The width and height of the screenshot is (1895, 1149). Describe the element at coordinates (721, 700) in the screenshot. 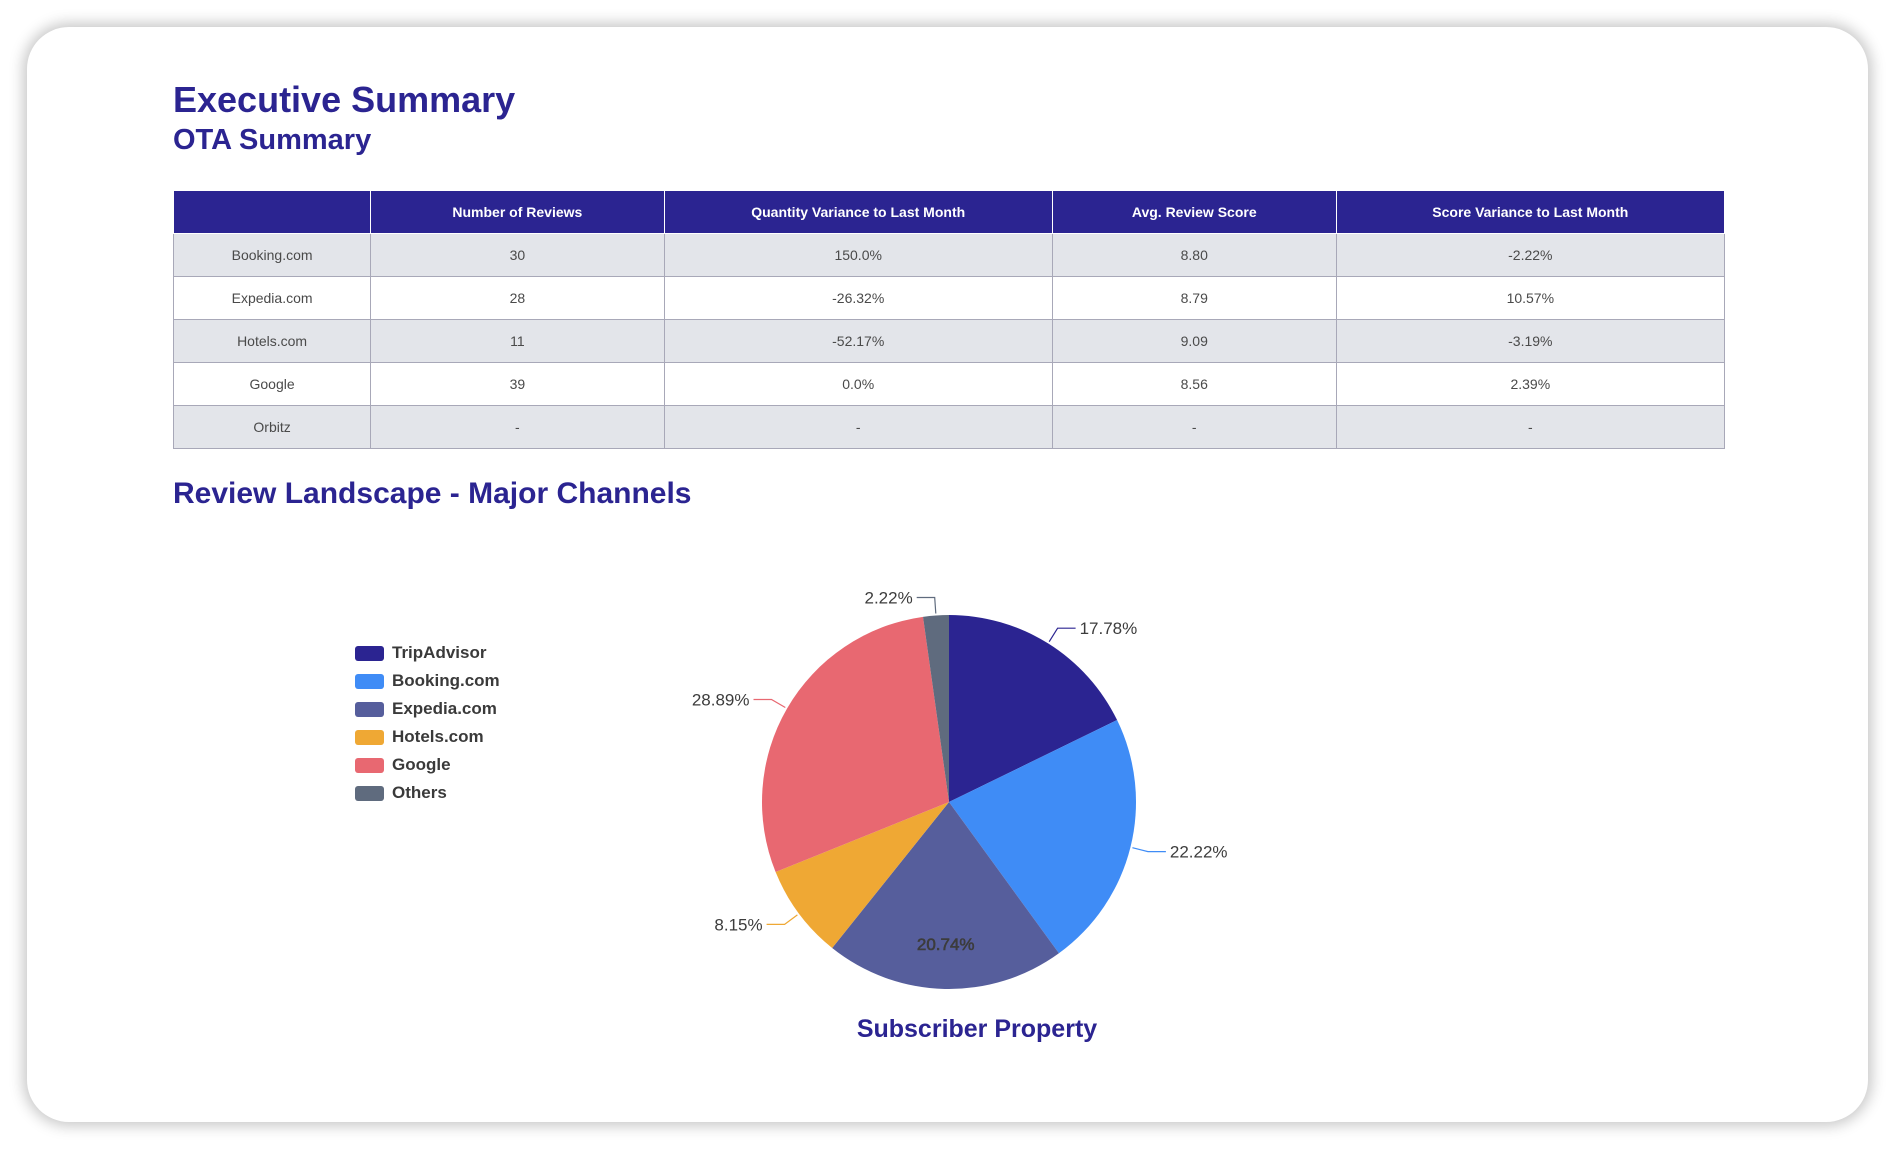

I see `data-label: 28.89%` at that location.